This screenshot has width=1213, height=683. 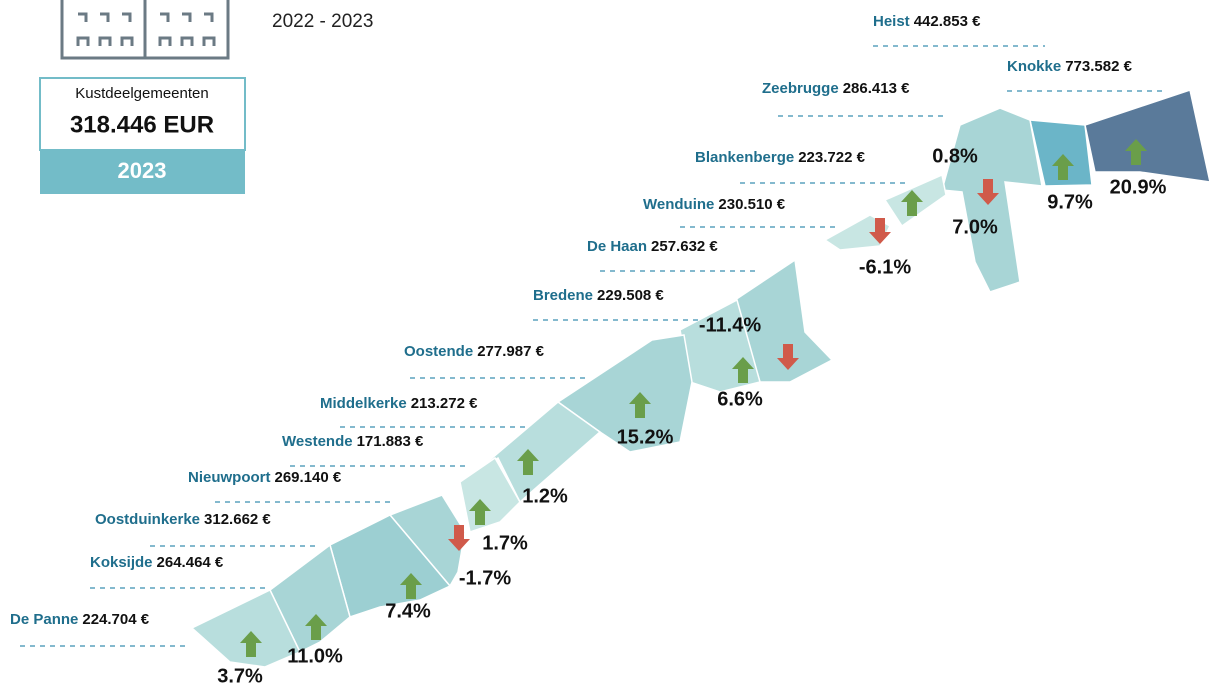 I want to click on municipality-label: Blankenberge 223.722 €, so click(x=780, y=157).